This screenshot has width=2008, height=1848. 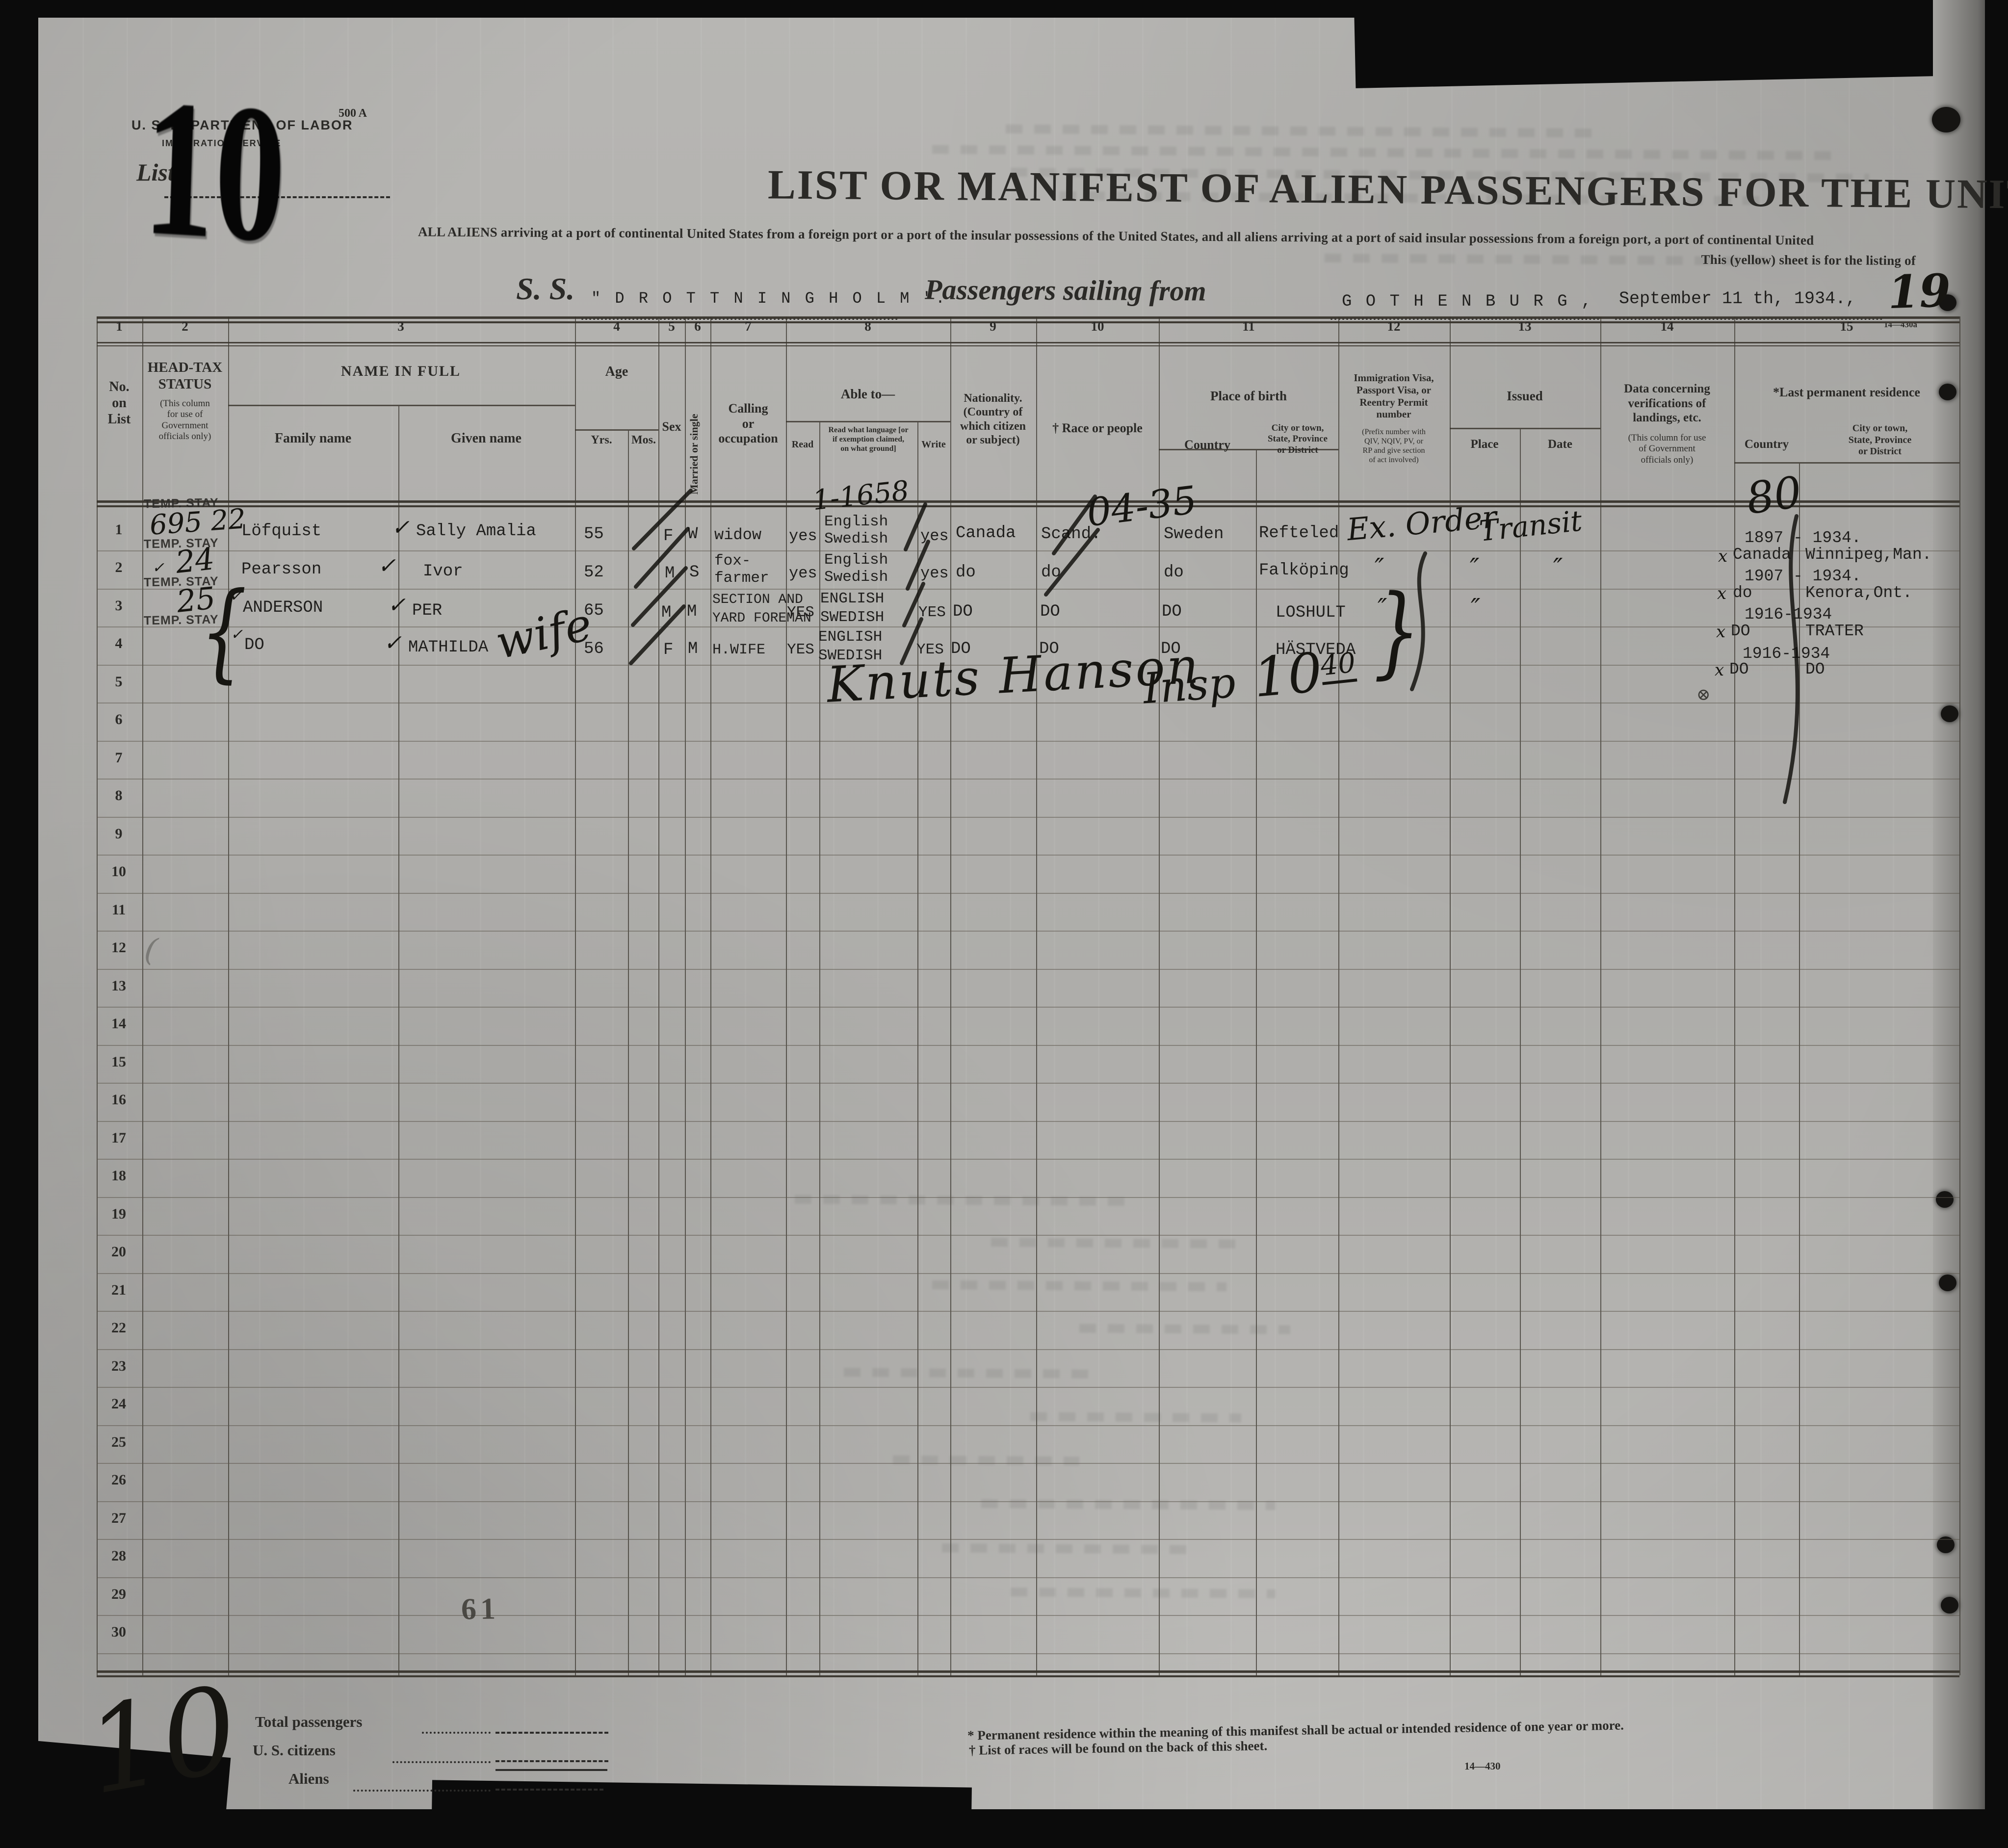 I want to click on list-label: List, so click(x=155, y=172).